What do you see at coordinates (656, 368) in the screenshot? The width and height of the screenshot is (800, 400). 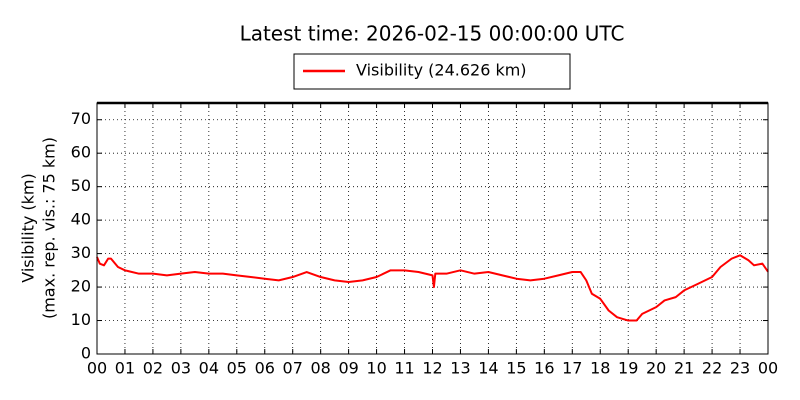 I see `x-tick-label: 20` at bounding box center [656, 368].